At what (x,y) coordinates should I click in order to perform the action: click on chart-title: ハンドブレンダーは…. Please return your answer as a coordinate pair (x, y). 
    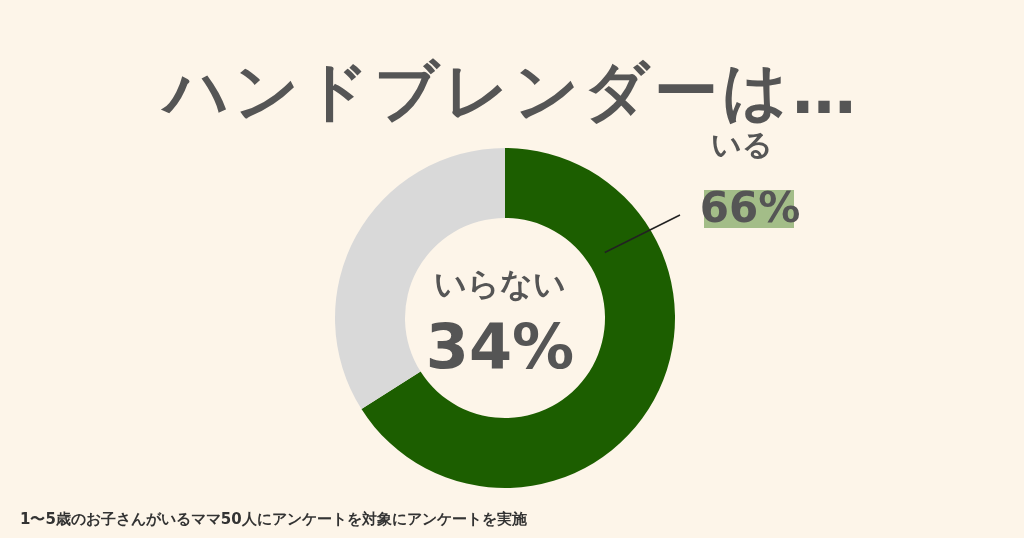
    Looking at the image, I should click on (510, 91).